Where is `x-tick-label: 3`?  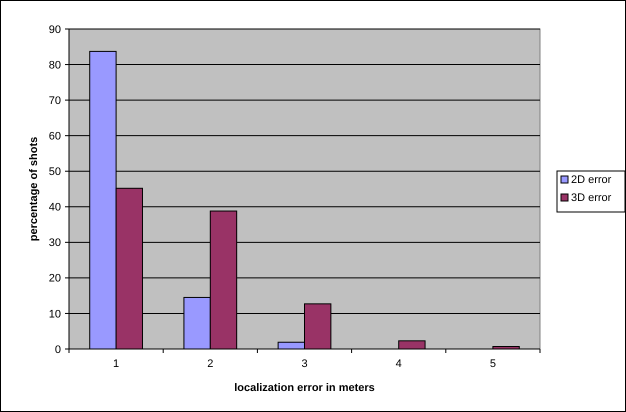 x-tick-label: 3 is located at coordinates (304, 364).